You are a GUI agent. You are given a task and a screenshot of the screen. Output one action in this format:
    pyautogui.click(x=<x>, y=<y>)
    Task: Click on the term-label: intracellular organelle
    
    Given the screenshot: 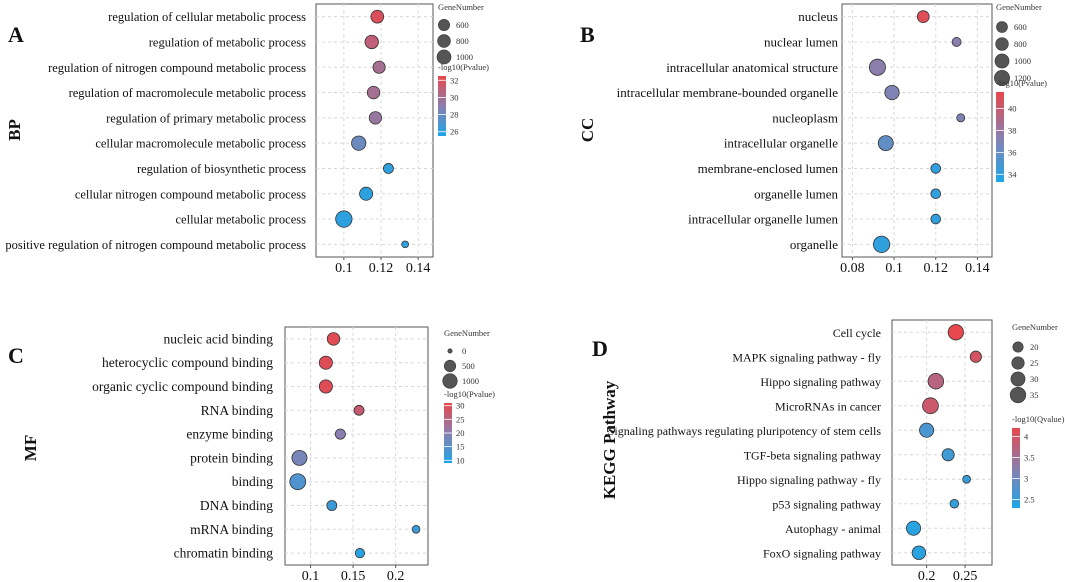 What is the action you would take?
    pyautogui.click(x=781, y=143)
    